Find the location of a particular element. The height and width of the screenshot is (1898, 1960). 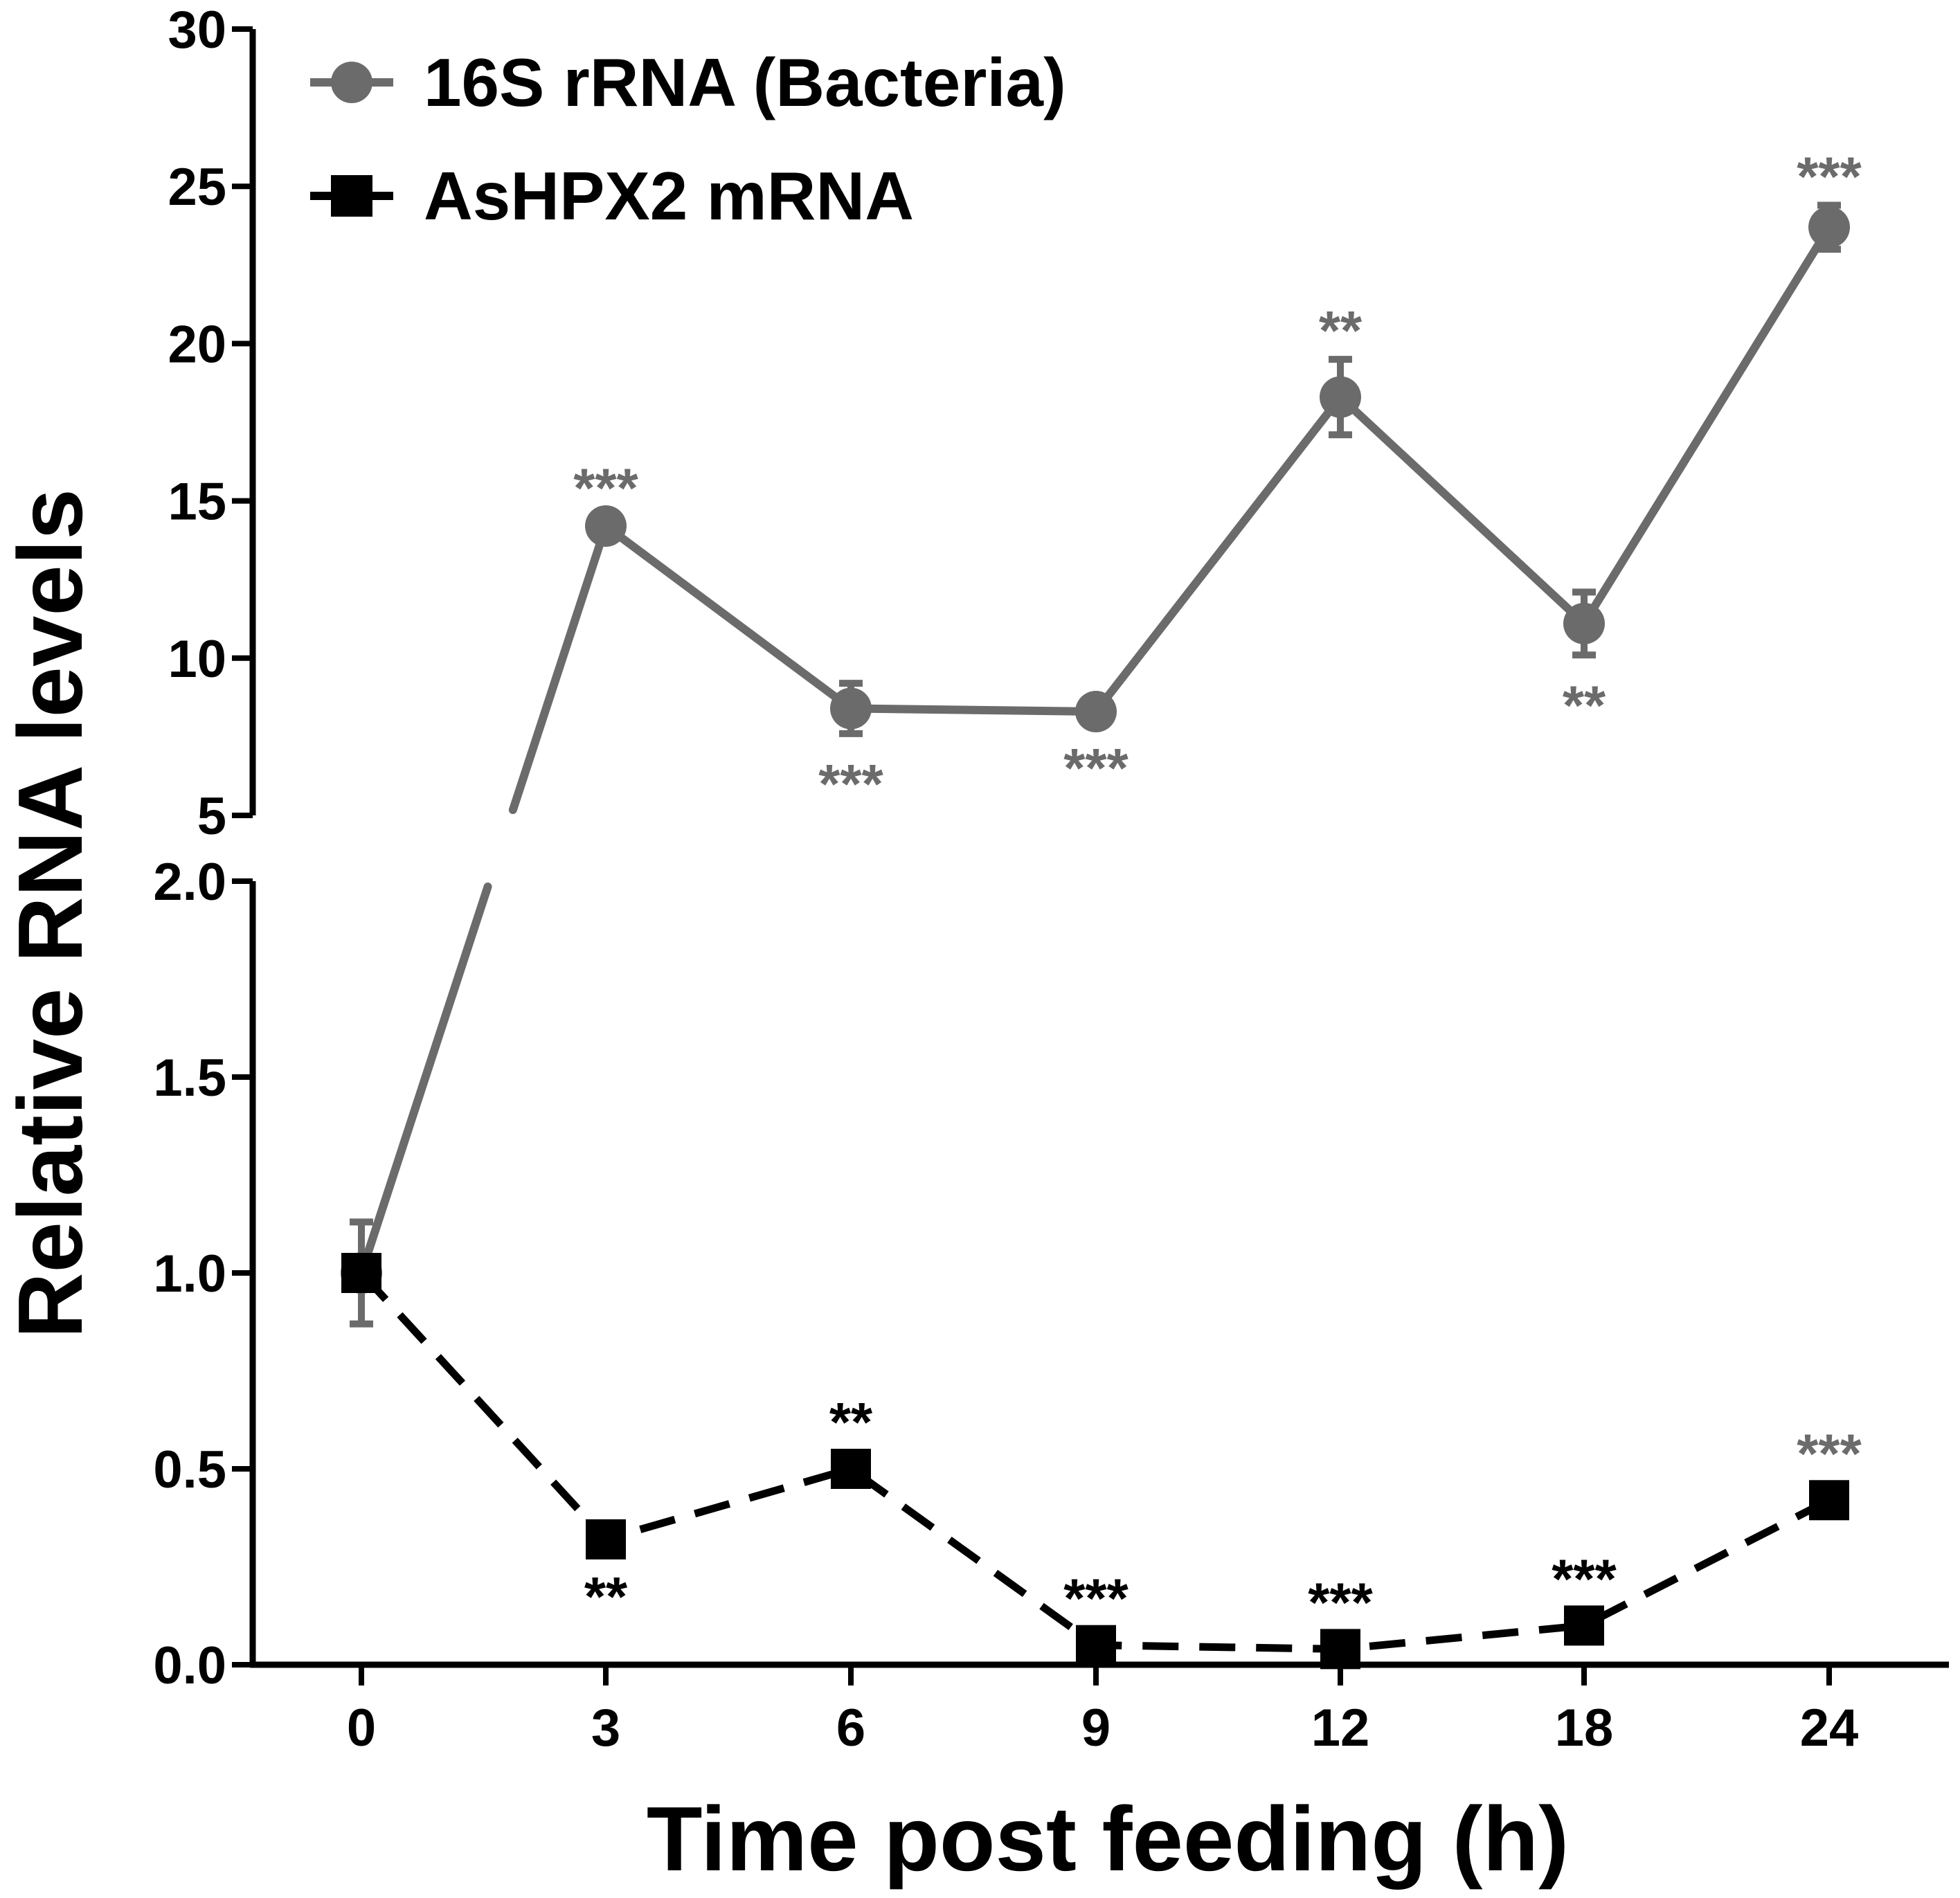

legend-label-ashpx2: AsHPX2 mRNA is located at coordinates (669, 196).